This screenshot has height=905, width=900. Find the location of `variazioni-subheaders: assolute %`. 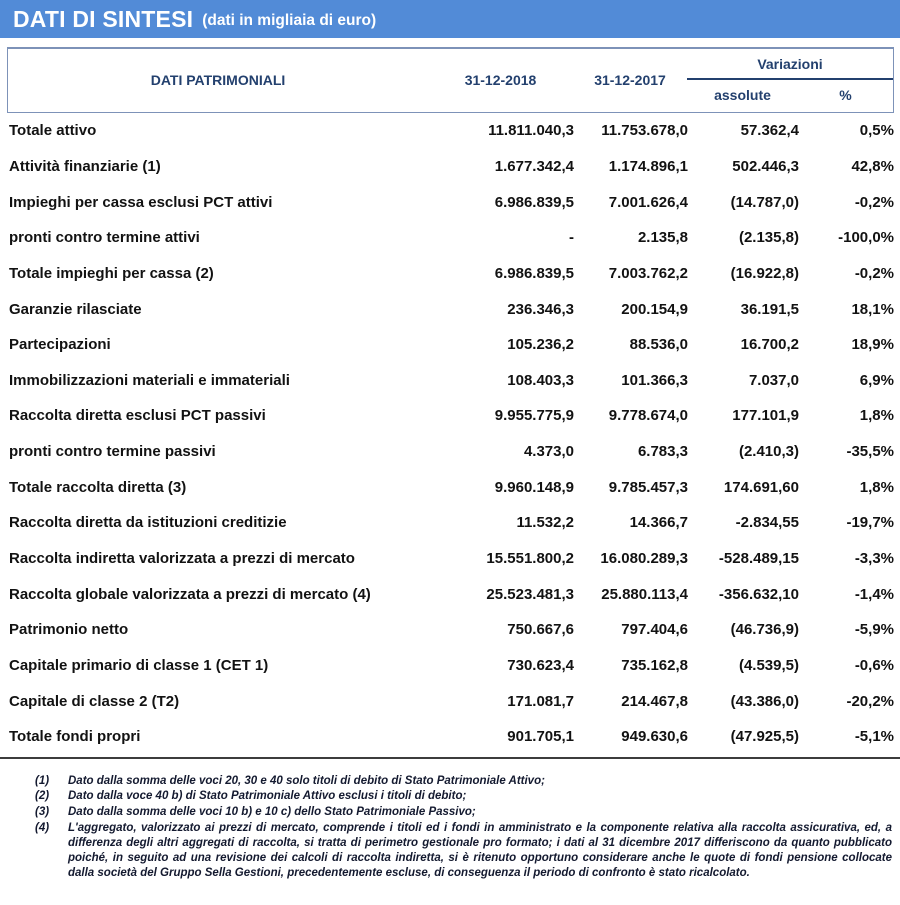

variazioni-subheaders: assolute % is located at coordinates (790, 96).